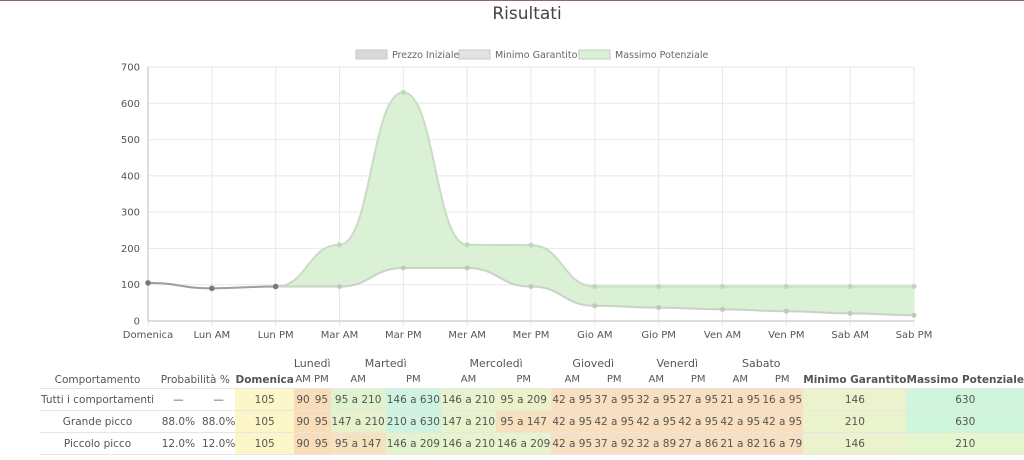 The width and height of the screenshot is (1024, 460). Describe the element at coordinates (130, 285) in the screenshot. I see `y-tick-label: 100` at that location.